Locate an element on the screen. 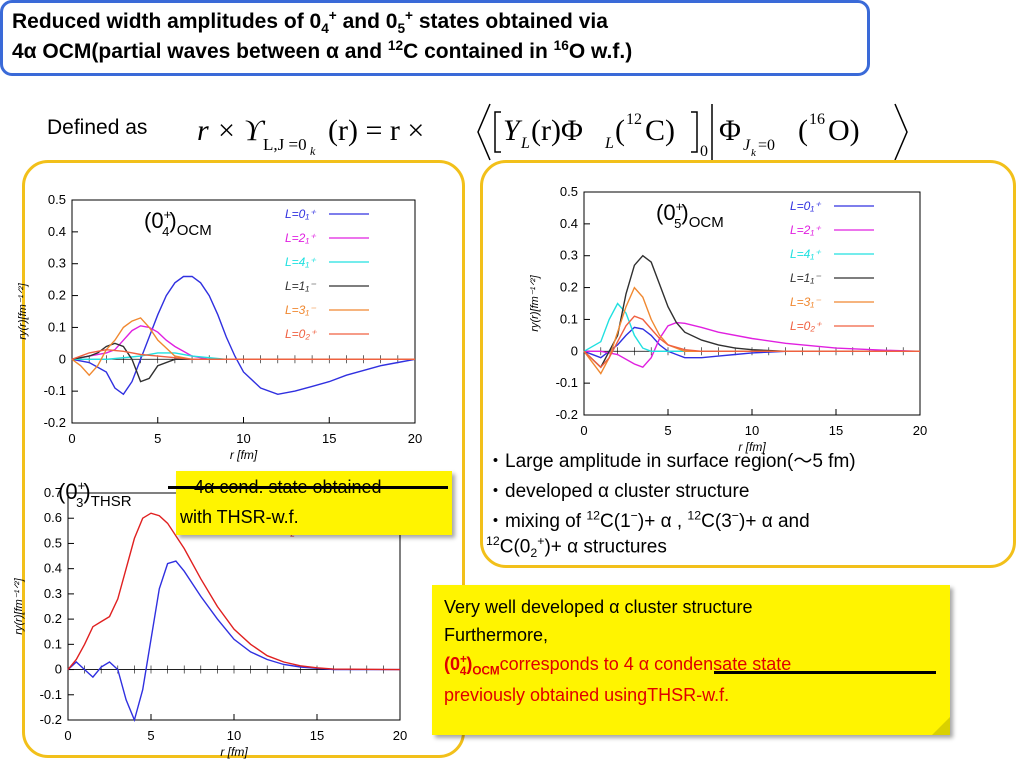 The height and width of the screenshot is (768, 1024). formula-mid: (r) = r × is located at coordinates (376, 130).